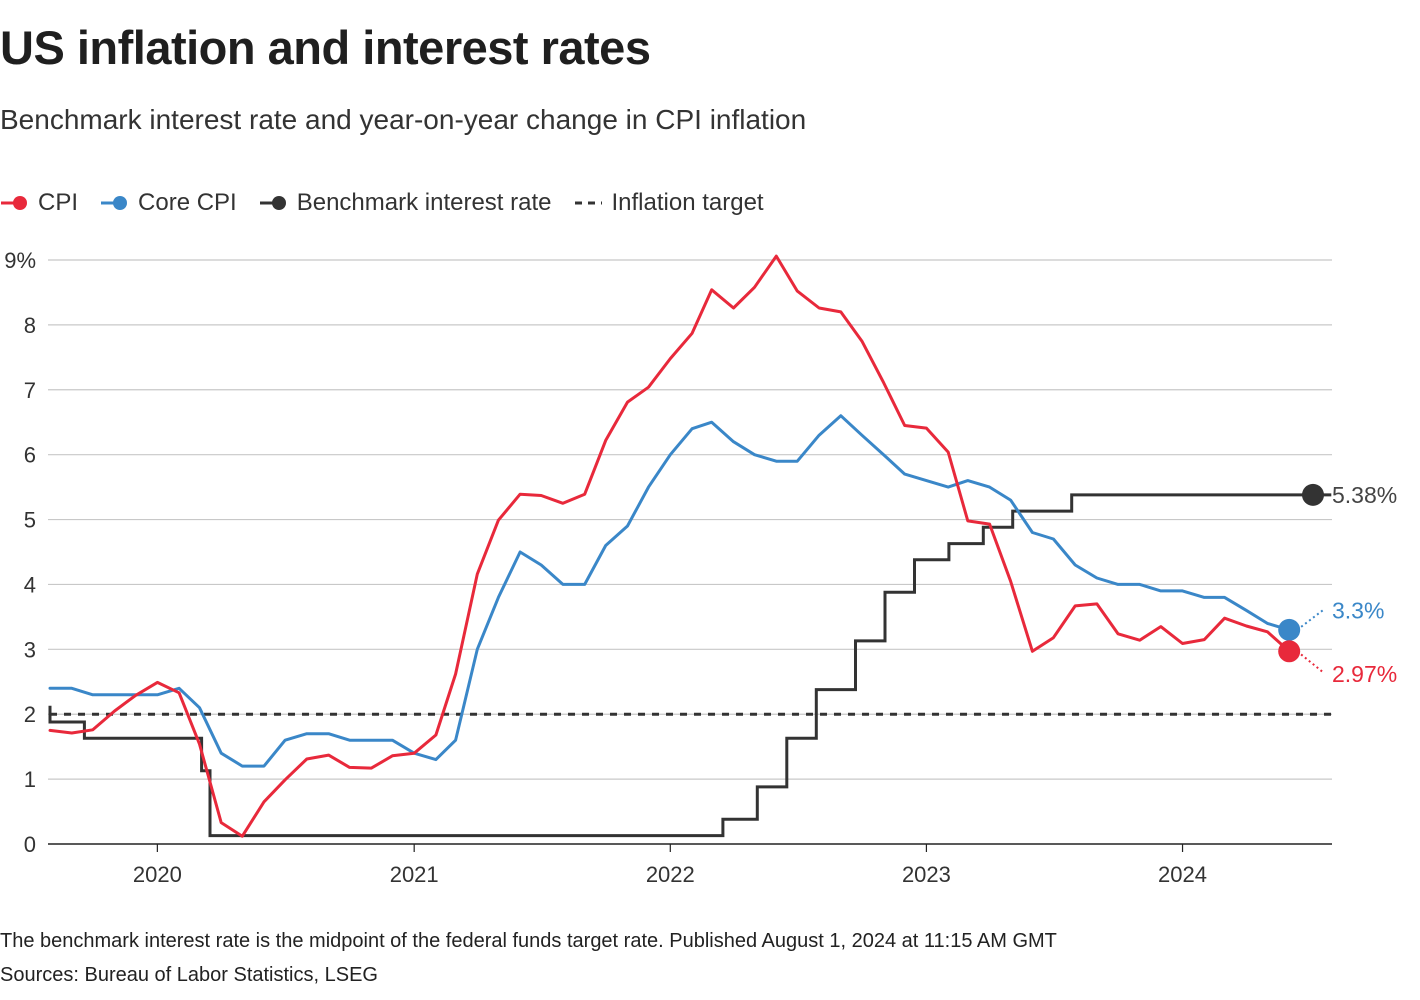  I want to click on x-axis: 2020 2021 2022 2023 2024, so click(670, 865).